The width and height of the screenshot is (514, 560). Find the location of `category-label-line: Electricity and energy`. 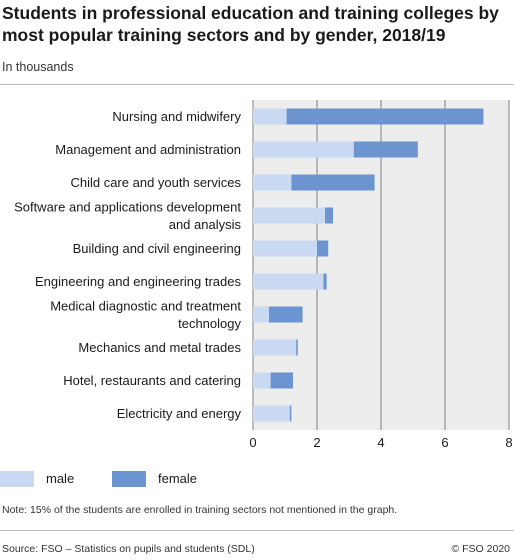

category-label-line: Electricity and energy is located at coordinates (179, 413).